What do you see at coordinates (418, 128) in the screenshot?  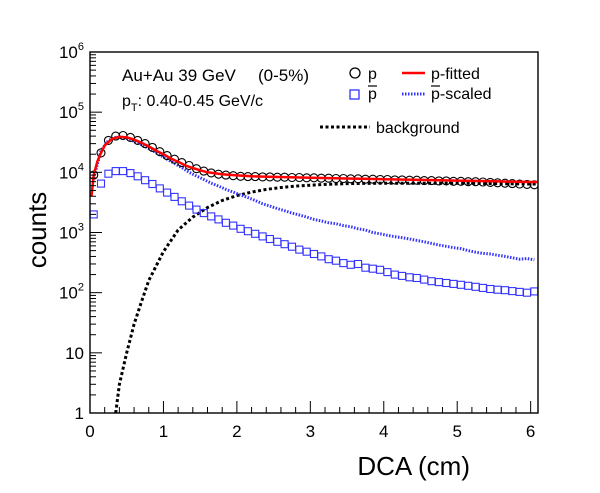 I see `legend-label-background: background` at bounding box center [418, 128].